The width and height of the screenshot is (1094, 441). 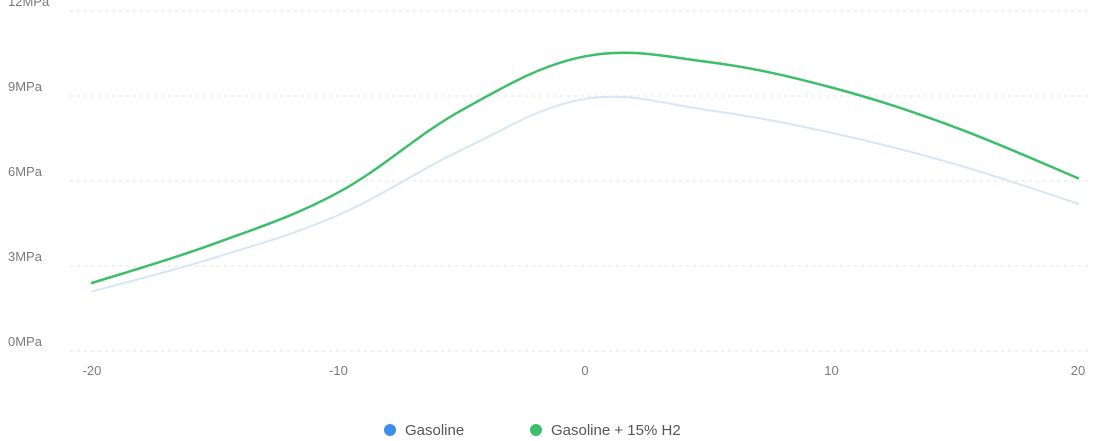 What do you see at coordinates (25, 171) in the screenshot?
I see `y-tick-label: 6MPa` at bounding box center [25, 171].